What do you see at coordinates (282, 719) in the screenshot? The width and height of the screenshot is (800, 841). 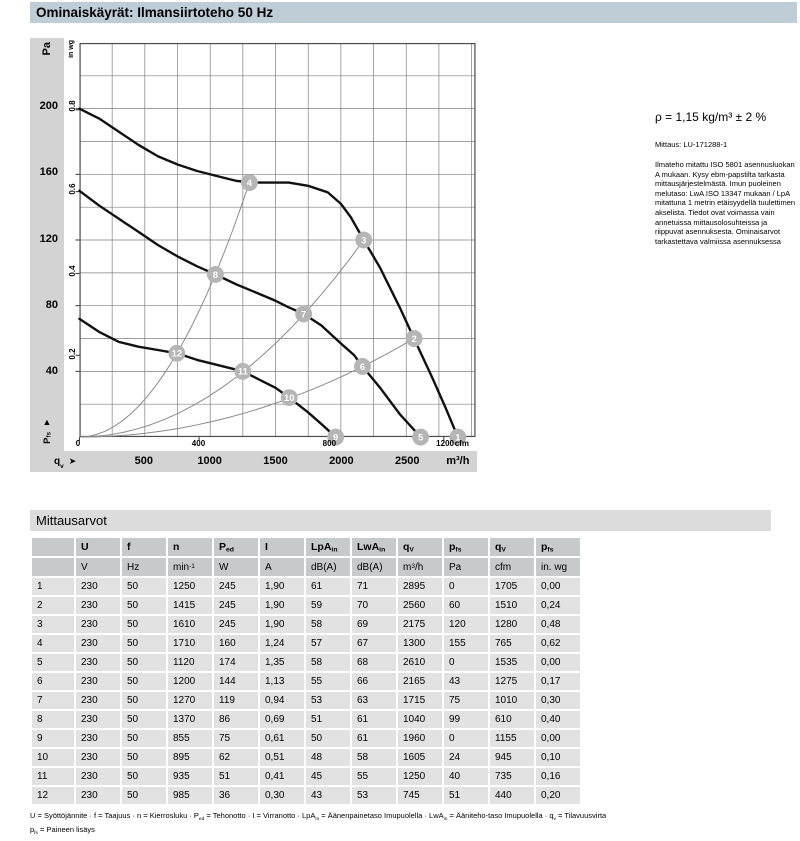 I see `table-cell: 0,69` at bounding box center [282, 719].